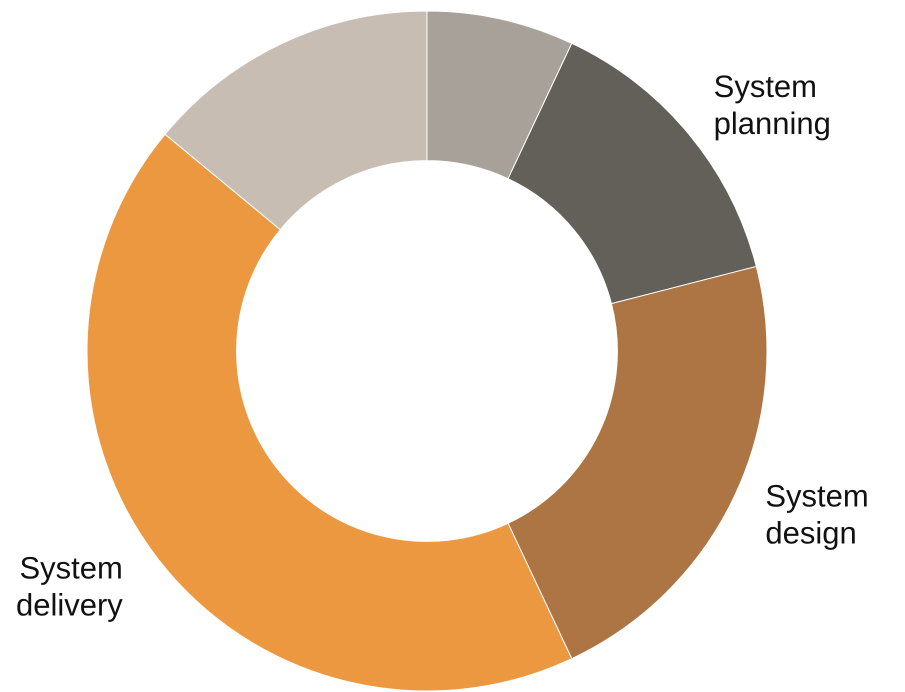 This screenshot has width=905, height=692. What do you see at coordinates (817, 514) in the screenshot?
I see `slice-label: System design` at bounding box center [817, 514].